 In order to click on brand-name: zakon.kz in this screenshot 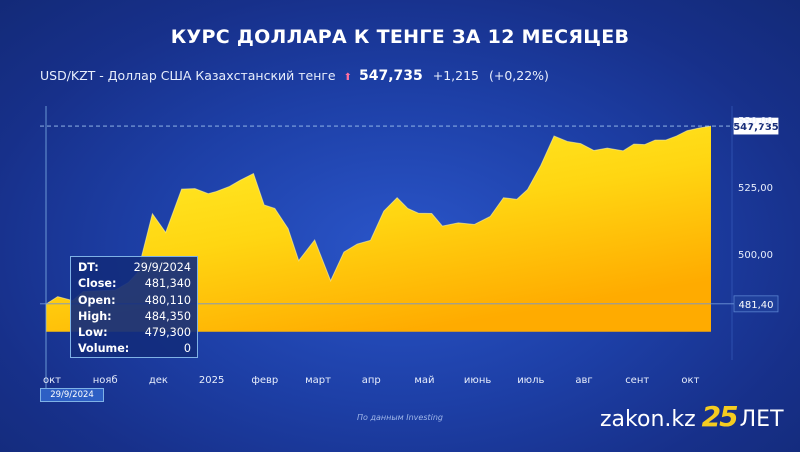, I will do `click(648, 419)`.